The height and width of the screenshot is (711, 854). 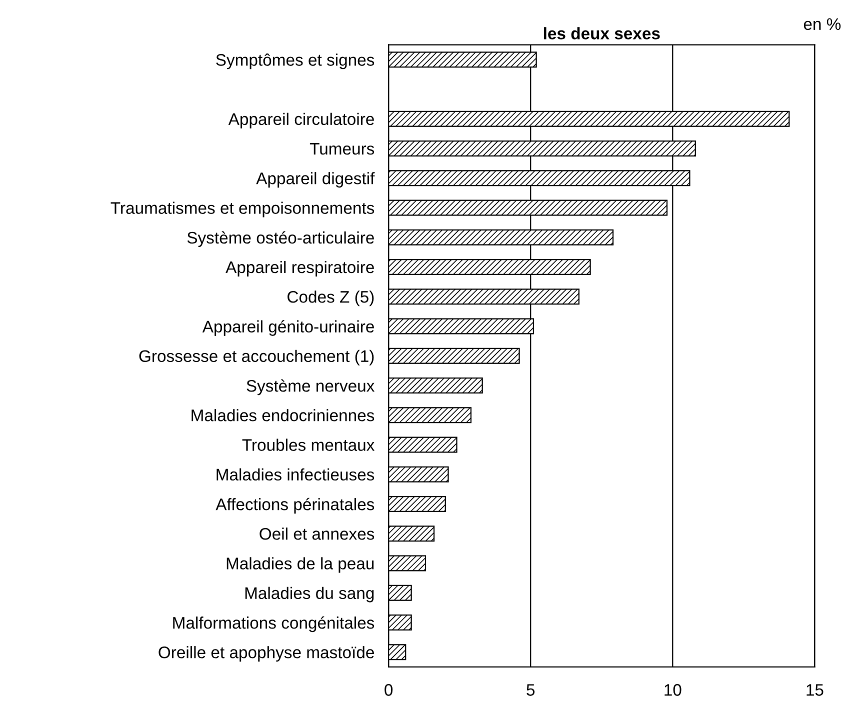 I want to click on y-tick-label: Maladies infectieuses, so click(x=295, y=474).